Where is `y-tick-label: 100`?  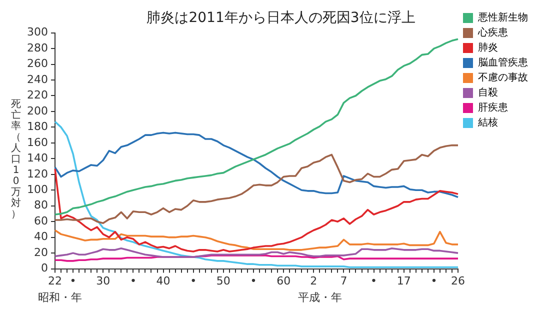 y-tick-label: 100 is located at coordinates (37, 189).